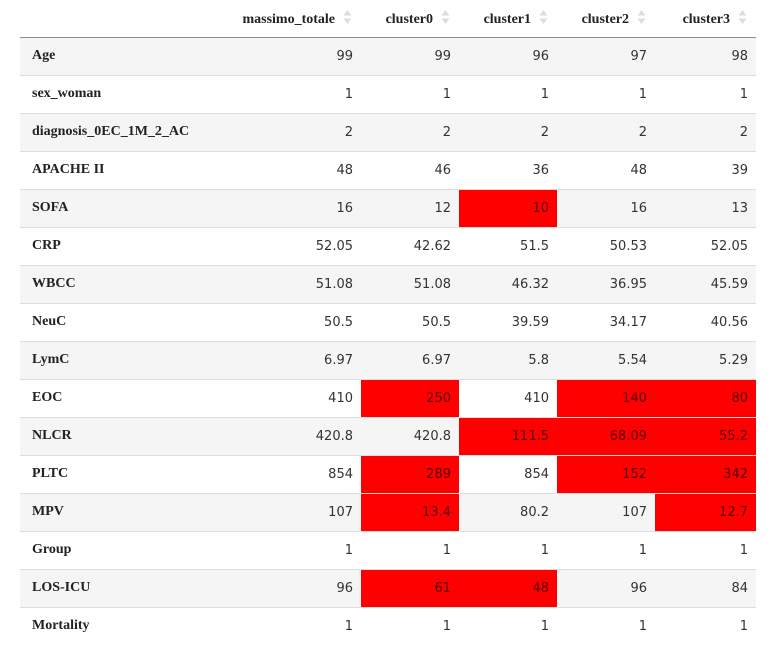 This screenshot has width=775, height=651. Describe the element at coordinates (705, 283) in the screenshot. I see `table-cell: 45.59` at that location.